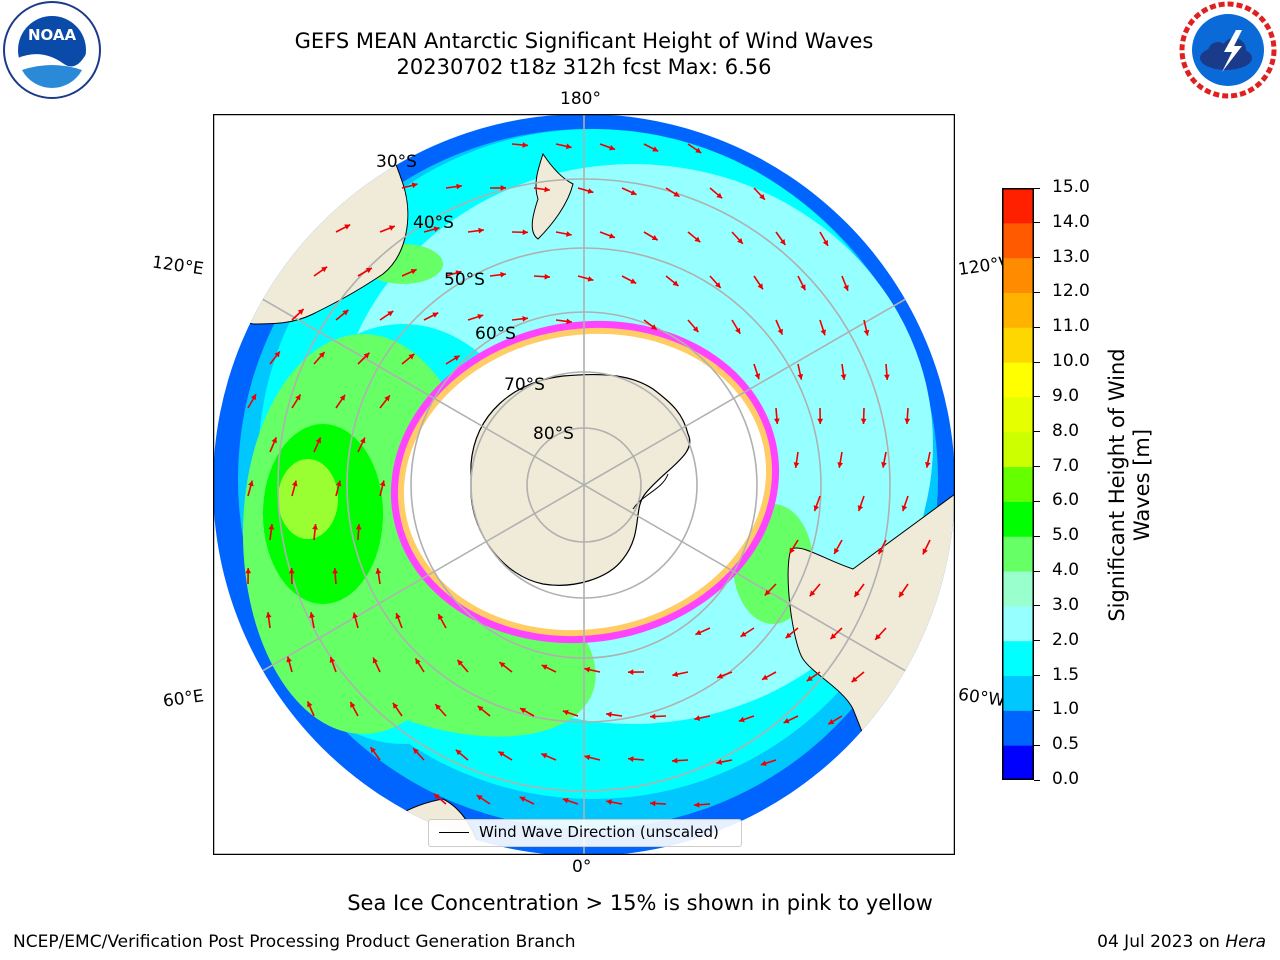 The image size is (1280, 960). Describe the element at coordinates (464, 280) in the screenshot. I see `lat-label-50s: 50°S` at that location.